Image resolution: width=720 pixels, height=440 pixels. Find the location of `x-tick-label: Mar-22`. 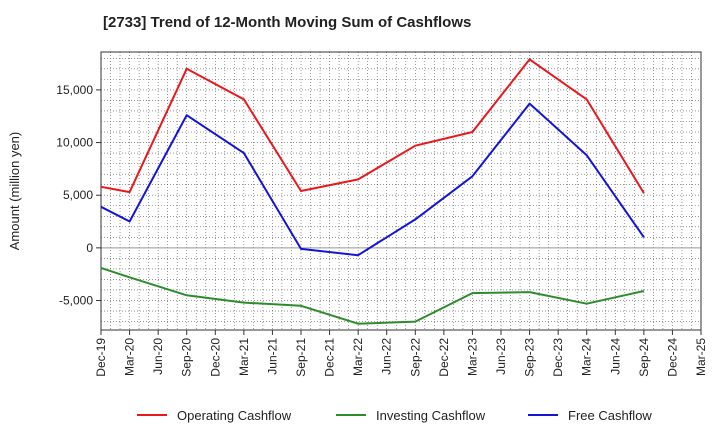

x-tick-label: Mar-22 is located at coordinates (358, 357).